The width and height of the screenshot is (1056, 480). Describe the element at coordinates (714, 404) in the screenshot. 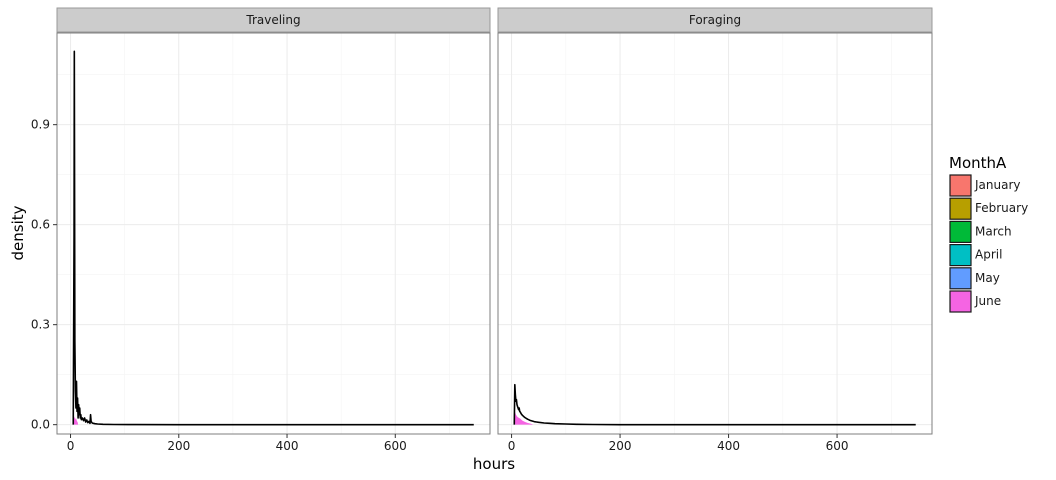

I see `density-curve` at that location.